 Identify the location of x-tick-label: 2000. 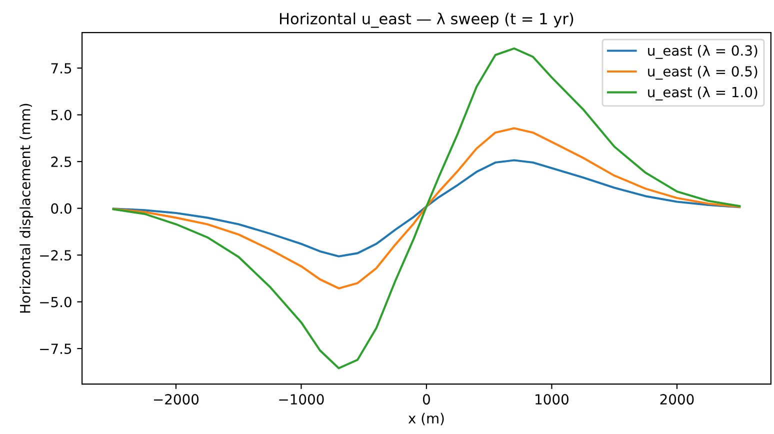
(677, 399).